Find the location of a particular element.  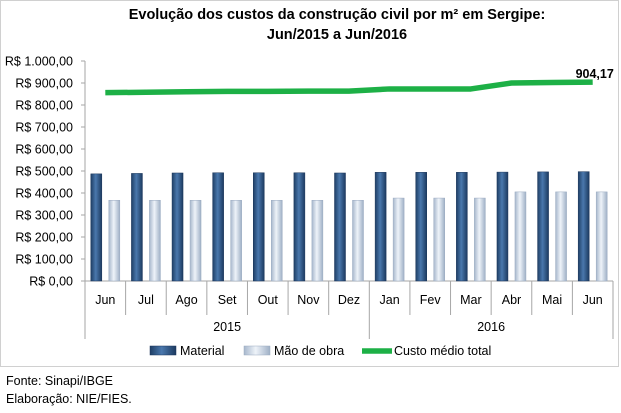

y-tick-label: R$ 600,00 is located at coordinates (44, 150).